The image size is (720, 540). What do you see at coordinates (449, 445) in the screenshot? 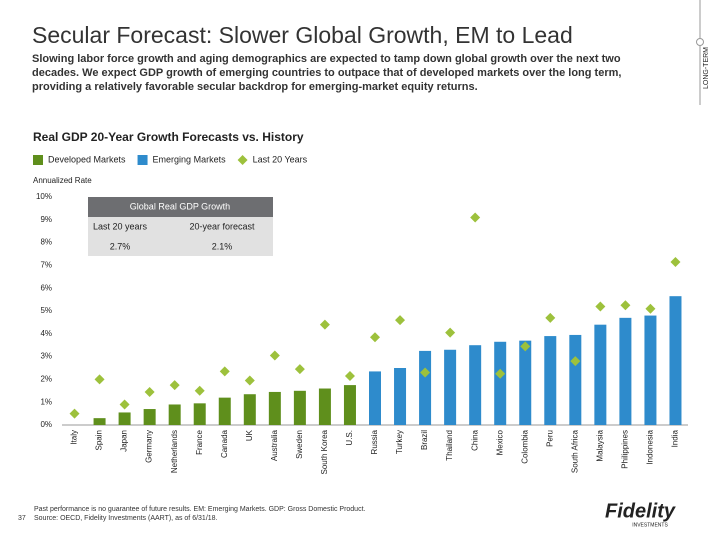
I see `x-tick-label: Thailand` at bounding box center [449, 445].